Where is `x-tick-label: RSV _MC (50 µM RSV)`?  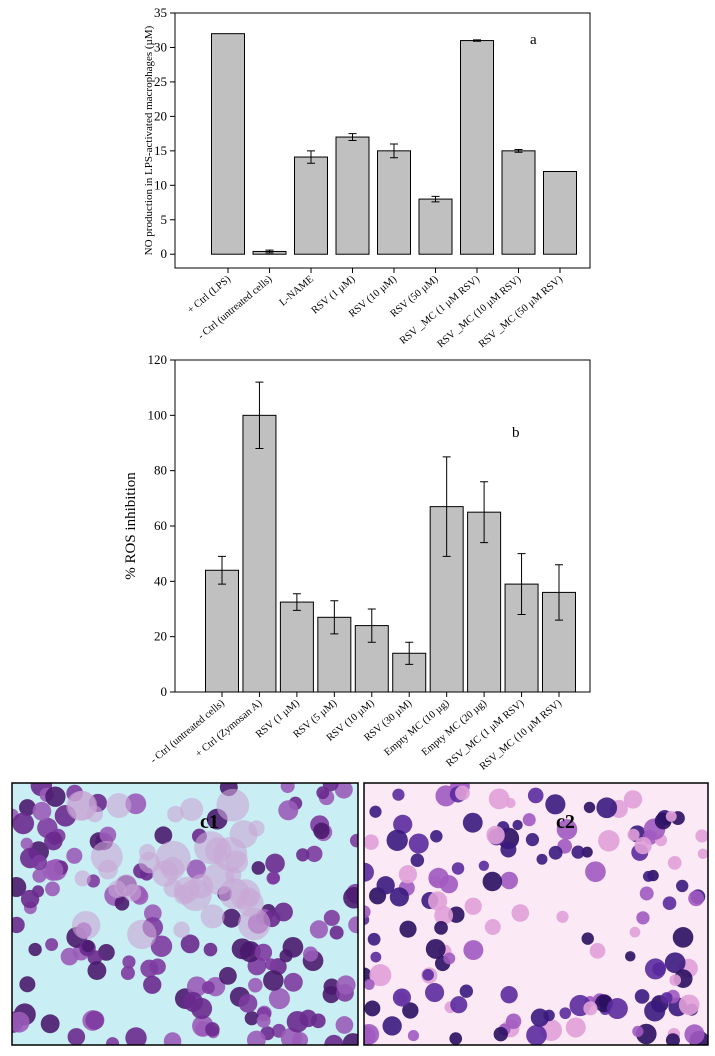
x-tick-label: RSV _MC (50 µM RSV) is located at coordinates (521, 312).